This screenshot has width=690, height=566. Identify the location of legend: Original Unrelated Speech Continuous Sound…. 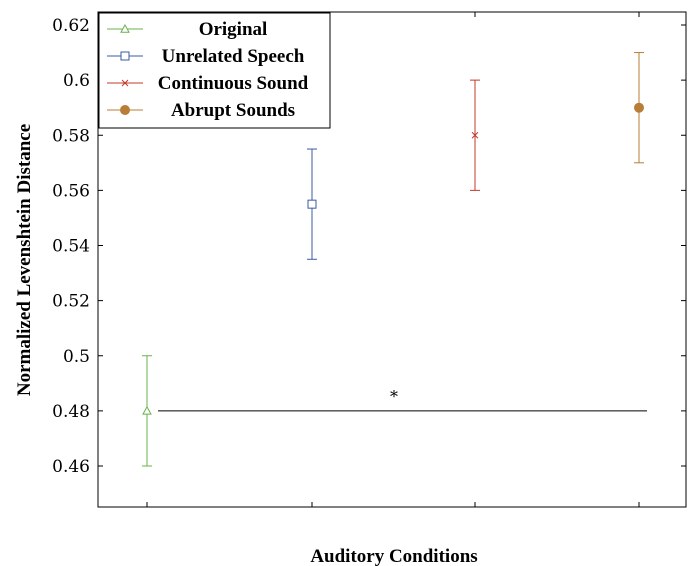
(214, 70).